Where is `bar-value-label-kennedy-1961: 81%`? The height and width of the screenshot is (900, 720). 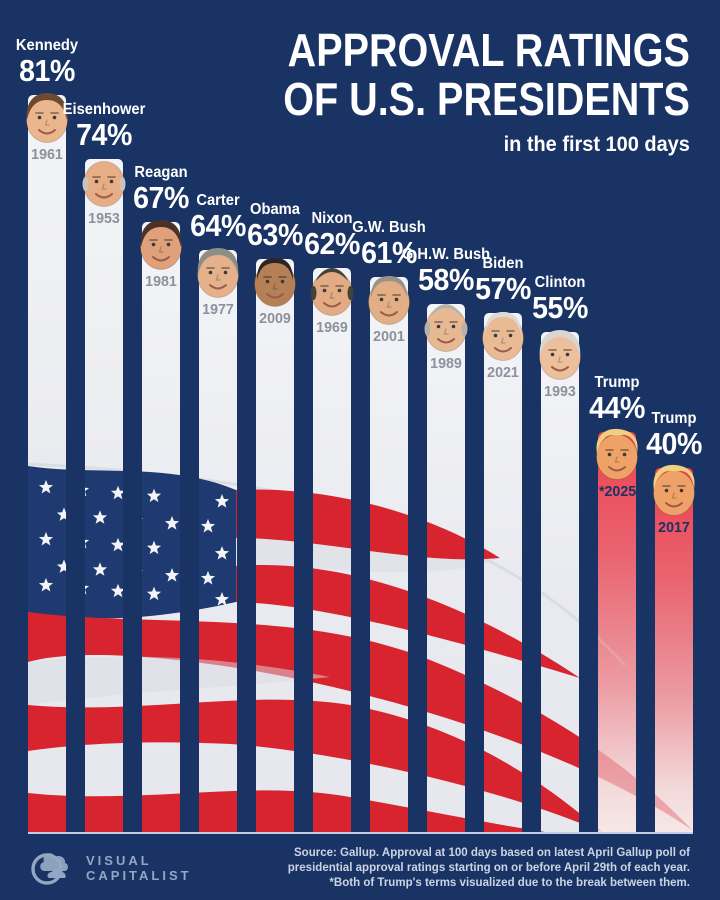 bar-value-label-kennedy-1961: 81% is located at coordinates (47, 70).